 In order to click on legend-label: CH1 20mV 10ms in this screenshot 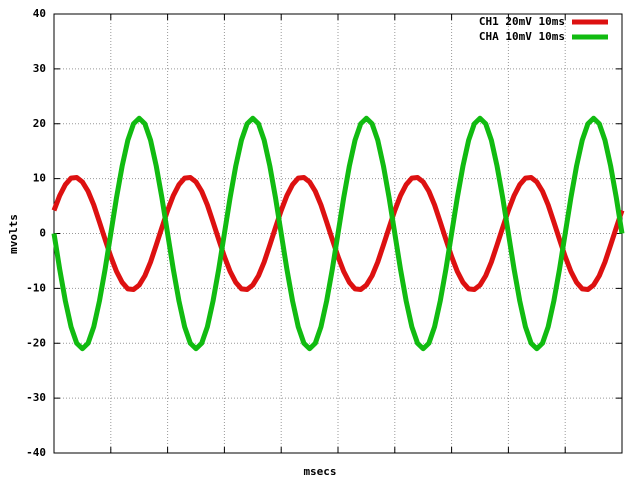, I will do `click(522, 21)`.